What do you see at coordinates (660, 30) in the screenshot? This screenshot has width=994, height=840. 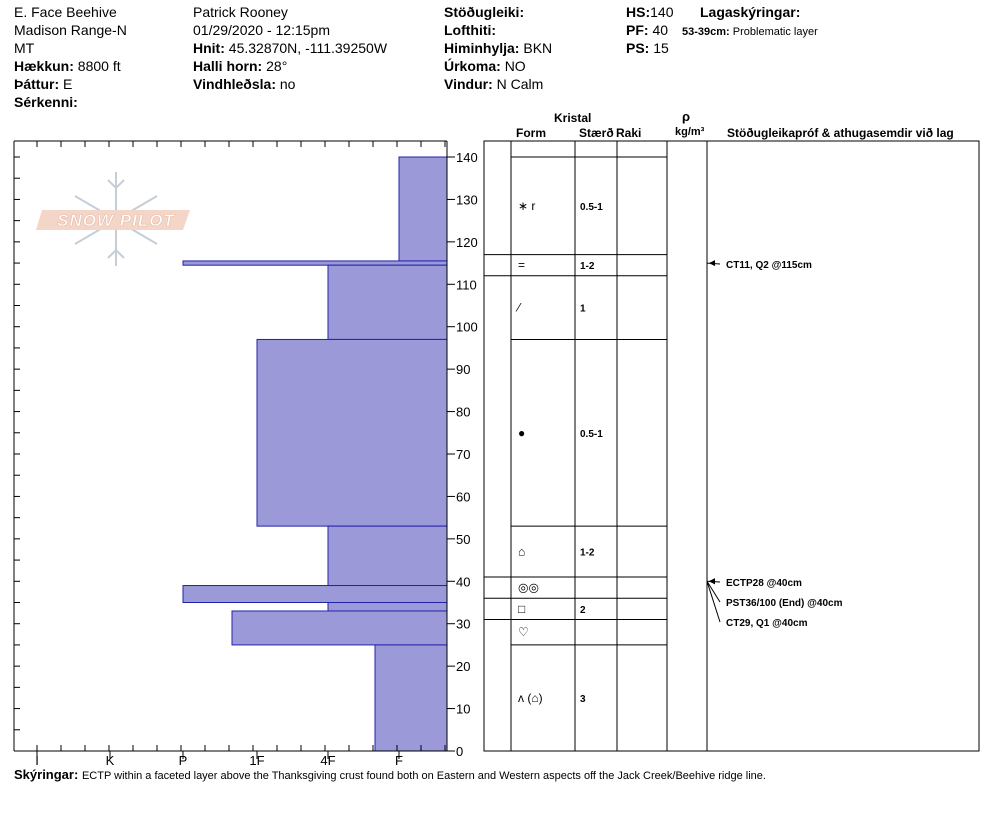 I see `pf-value: 40` at bounding box center [660, 30].